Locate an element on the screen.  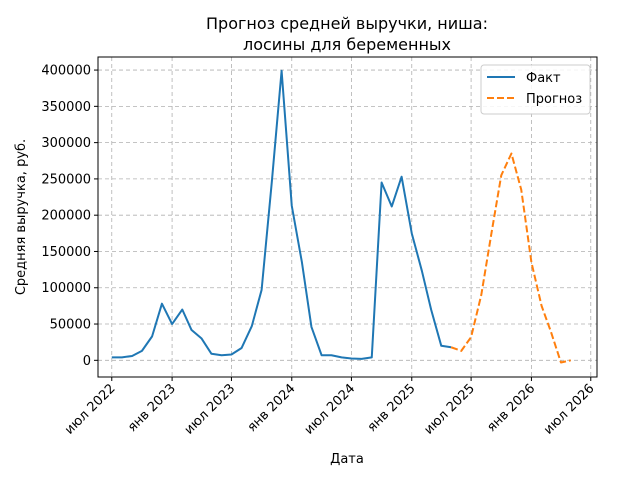
y-tick-label: 400000 is located at coordinates (66, 71).